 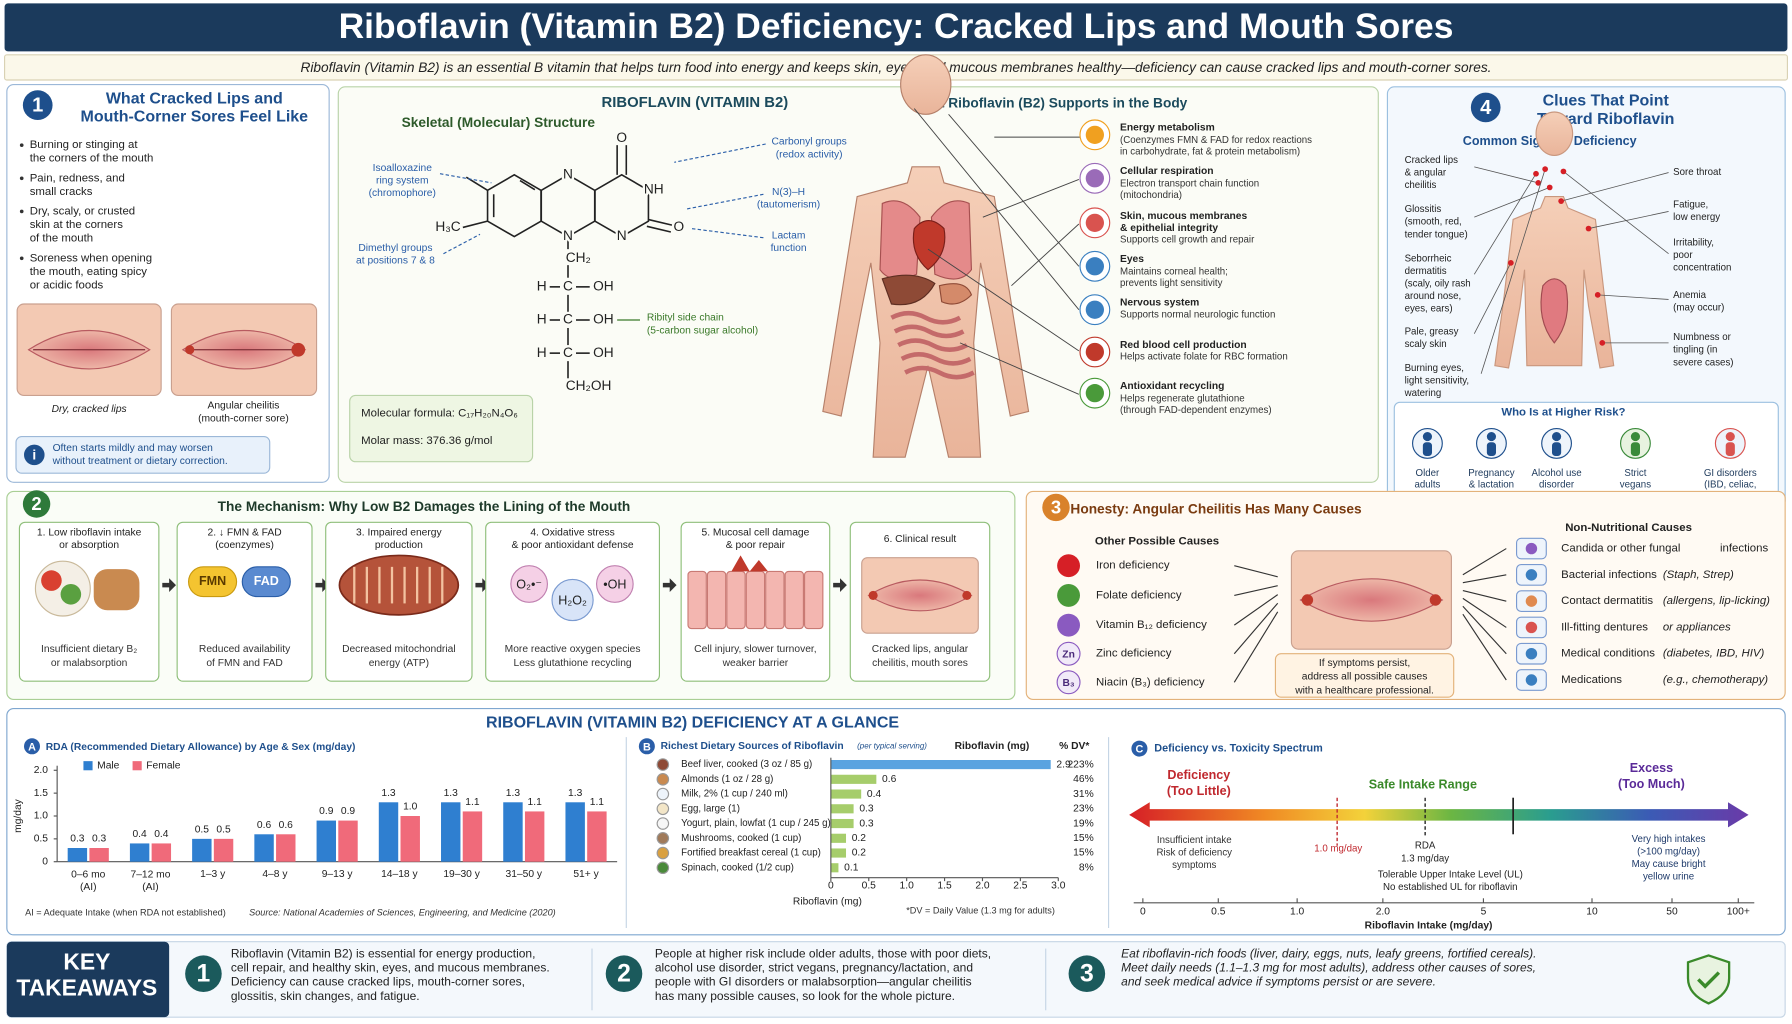 What do you see at coordinates (1436, 222) in the screenshot?
I see `sign-label: Glossitis (smooth, red, tender tongue)` at bounding box center [1436, 222].